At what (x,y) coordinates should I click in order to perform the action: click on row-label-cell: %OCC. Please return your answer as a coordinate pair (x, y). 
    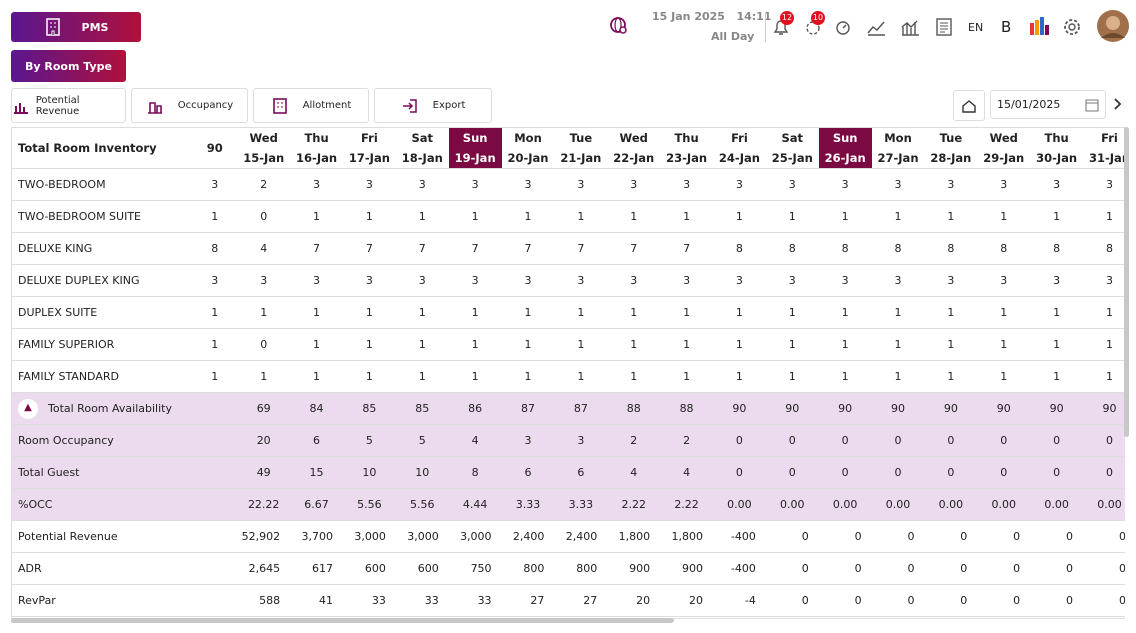
    Looking at the image, I should click on (125, 504).